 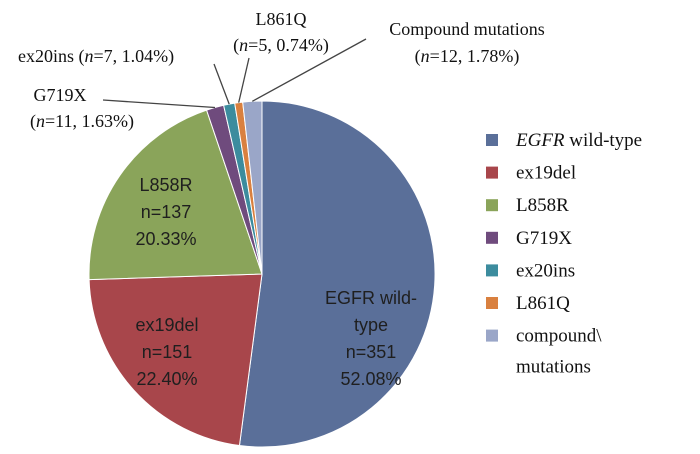 I want to click on slice-label-wild_type-line-3: 52.08%, so click(x=370, y=379).